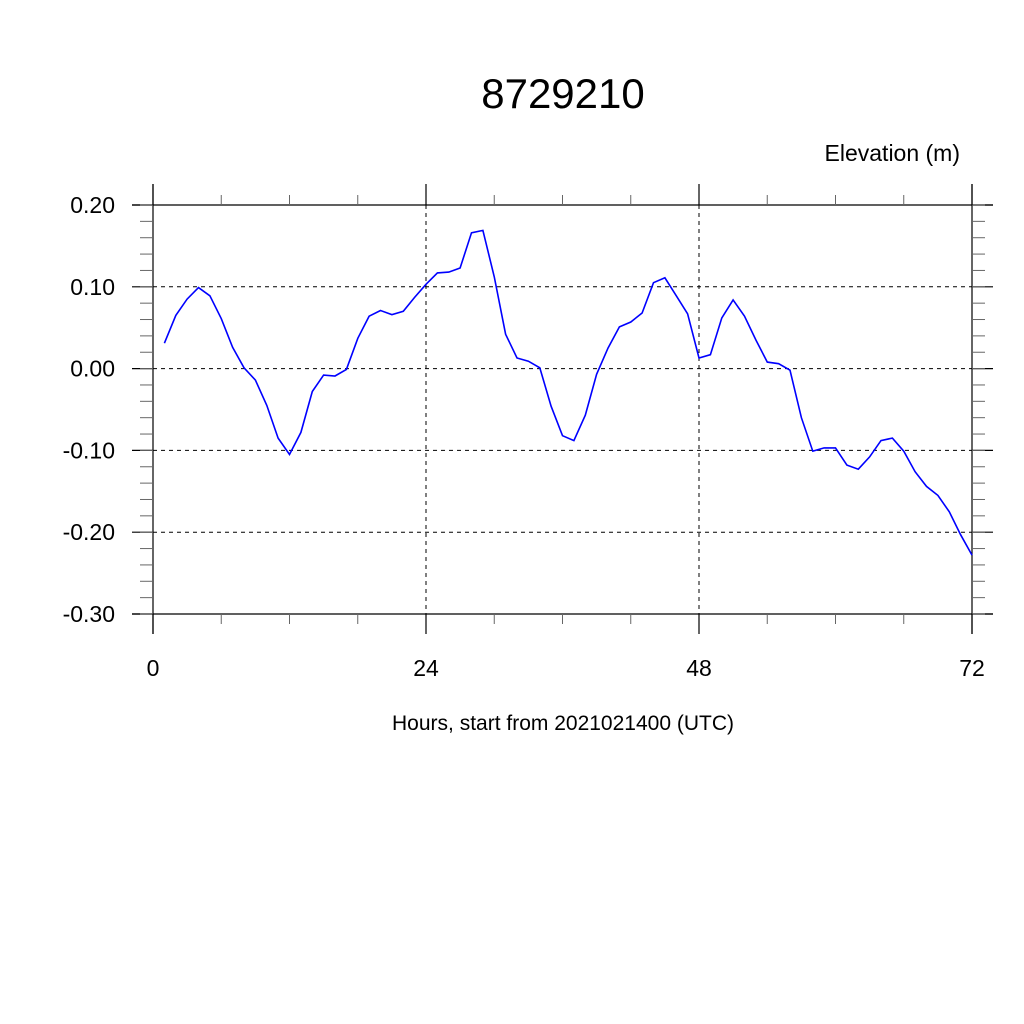  Describe the element at coordinates (89, 614) in the screenshot. I see `y-tick-label: -0.30` at that location.